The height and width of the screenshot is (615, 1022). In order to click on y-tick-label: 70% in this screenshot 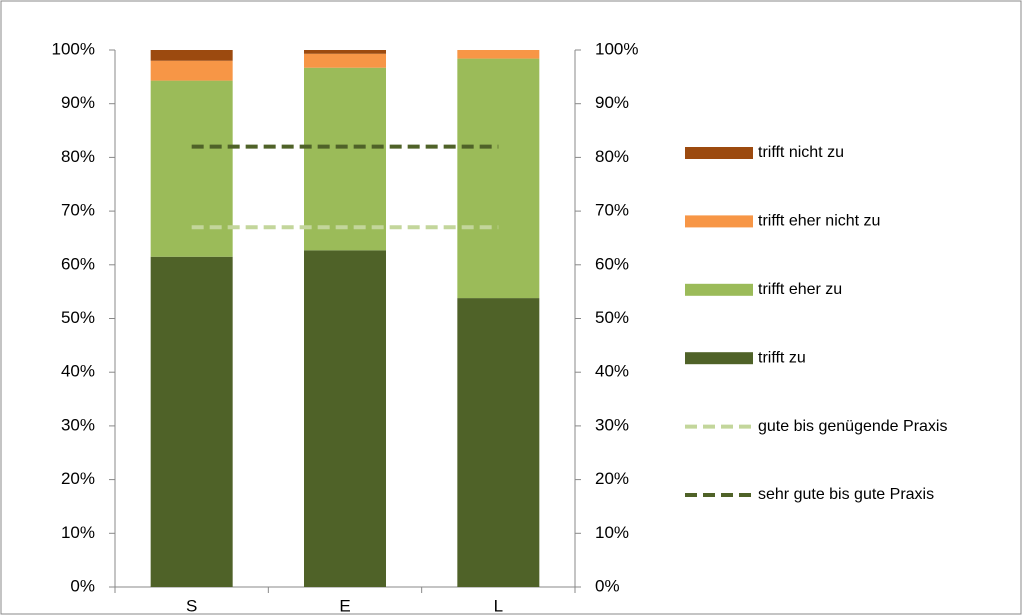, I will do `click(78, 210)`.